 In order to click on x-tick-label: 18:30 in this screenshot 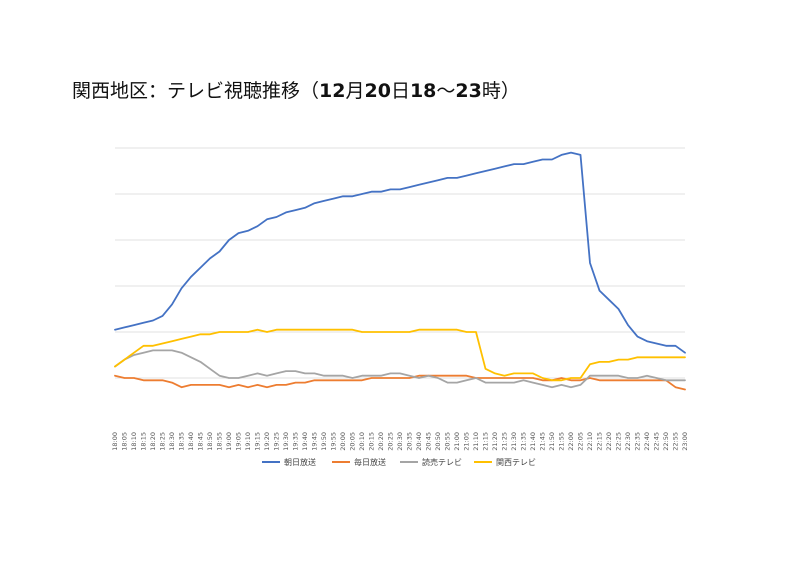, I will do `click(172, 441)`.